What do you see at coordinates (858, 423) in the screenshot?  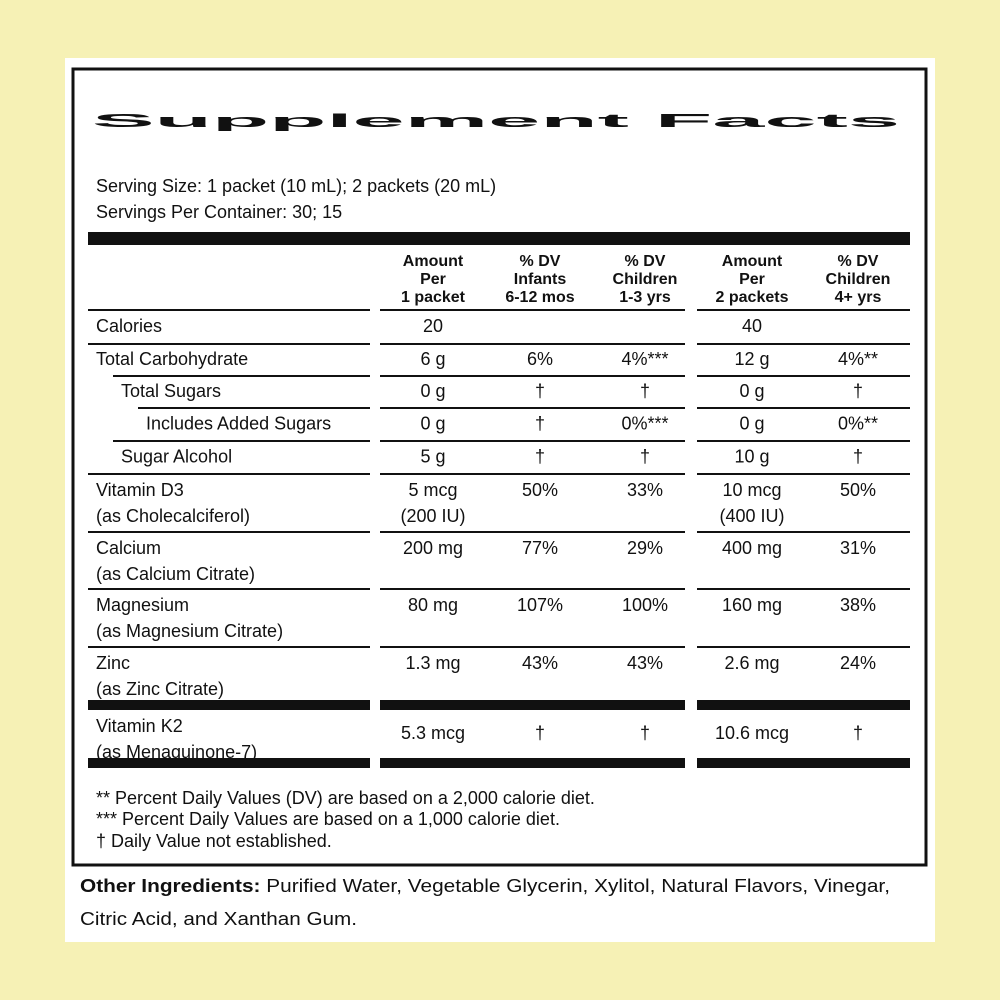 I see `cell-value: 0%**` at bounding box center [858, 423].